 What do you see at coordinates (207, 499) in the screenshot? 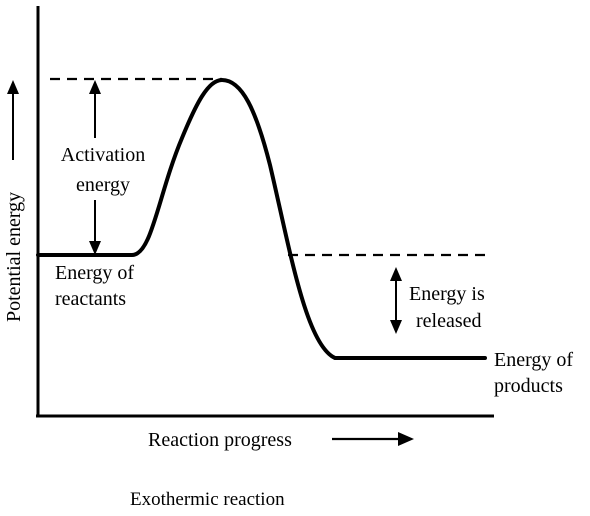
I see `caption: Exothermic reaction` at bounding box center [207, 499].